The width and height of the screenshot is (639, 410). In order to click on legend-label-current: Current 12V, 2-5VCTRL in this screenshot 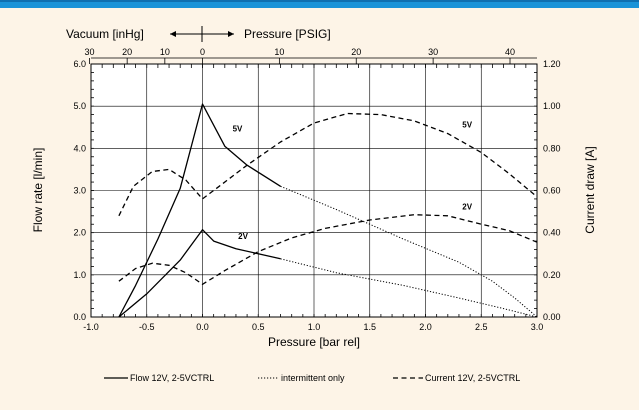, I will do `click(472, 378)`.